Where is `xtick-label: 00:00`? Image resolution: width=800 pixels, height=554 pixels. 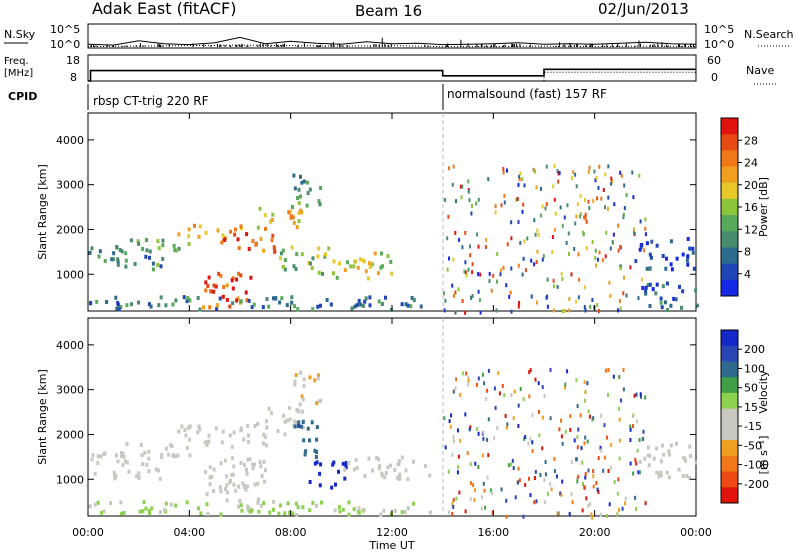 xtick-label: 00:00 is located at coordinates (696, 532).